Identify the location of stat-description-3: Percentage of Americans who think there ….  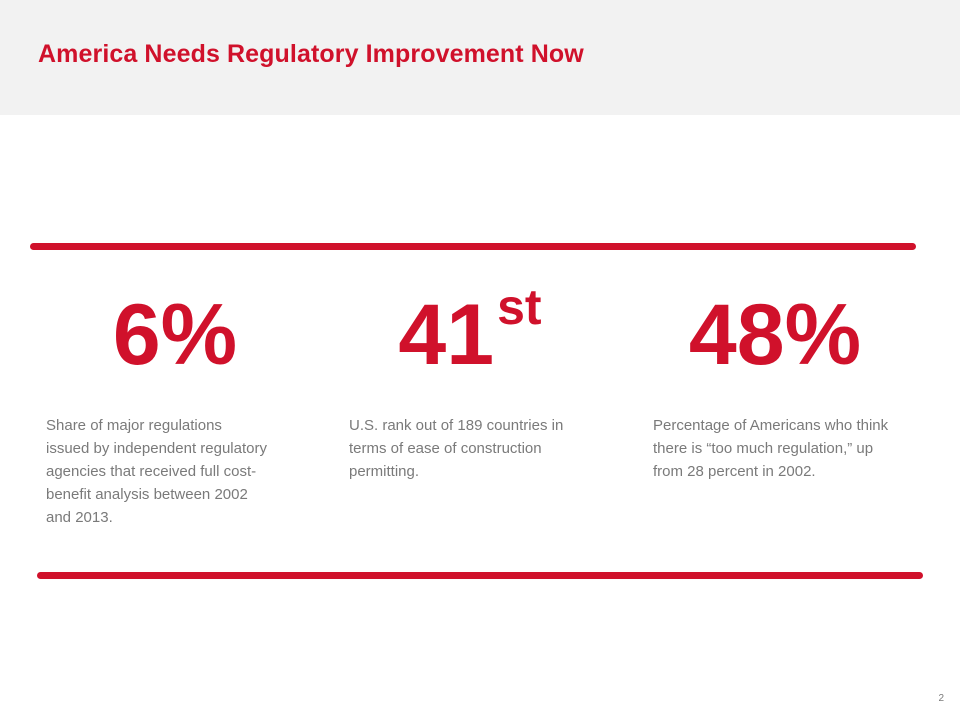
(771, 448).